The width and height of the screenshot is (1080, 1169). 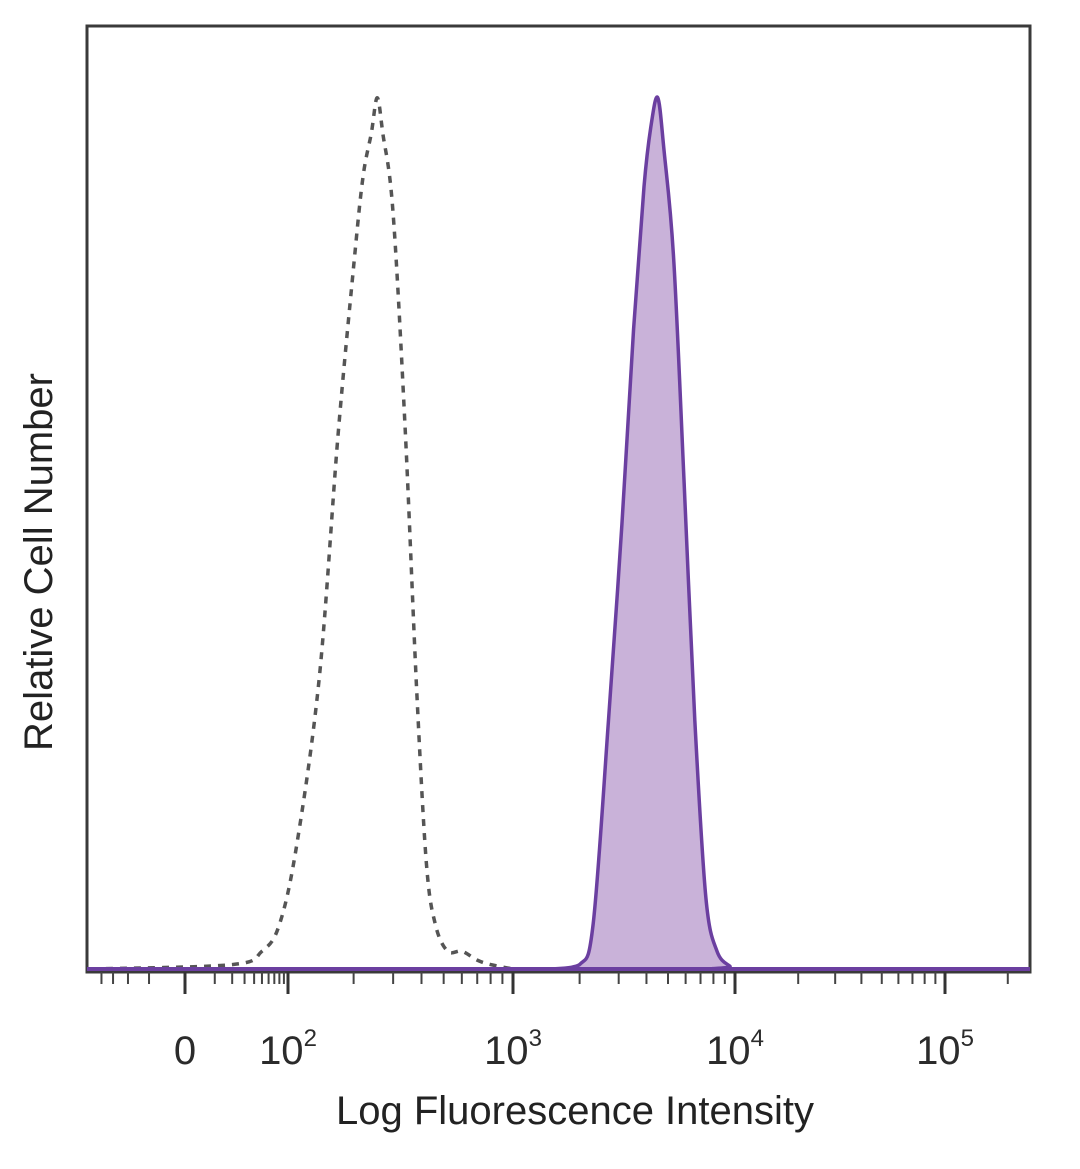 I want to click on x-axis-title: Log Fluorescence Intensity, so click(x=575, y=1111).